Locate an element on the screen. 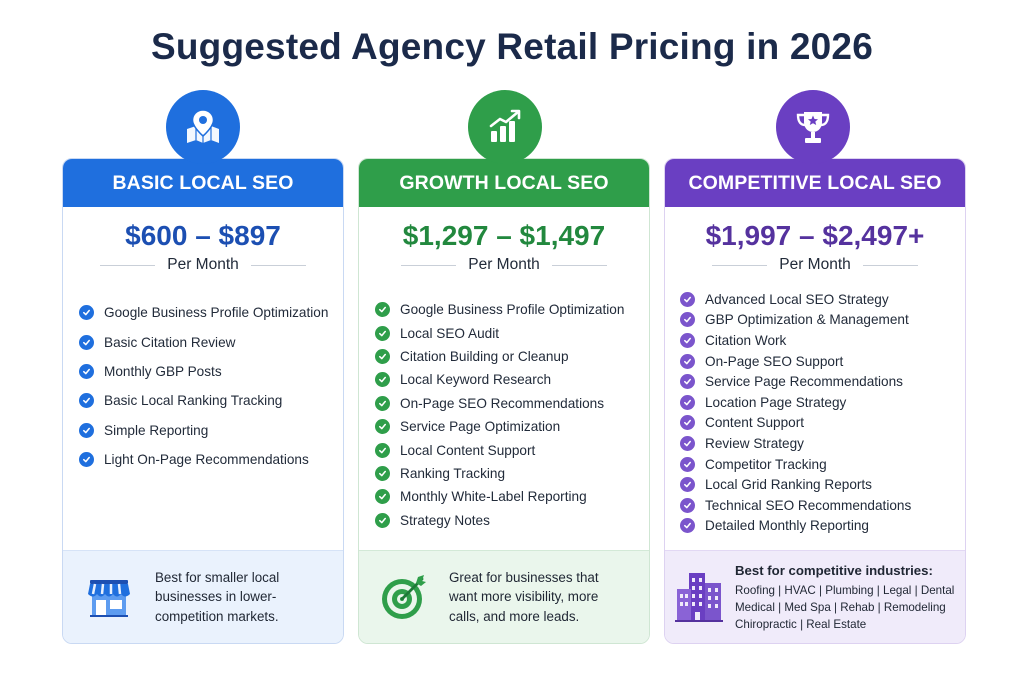 The image size is (1024, 683). footer-line: businesses in lower- is located at coordinates (216, 597).